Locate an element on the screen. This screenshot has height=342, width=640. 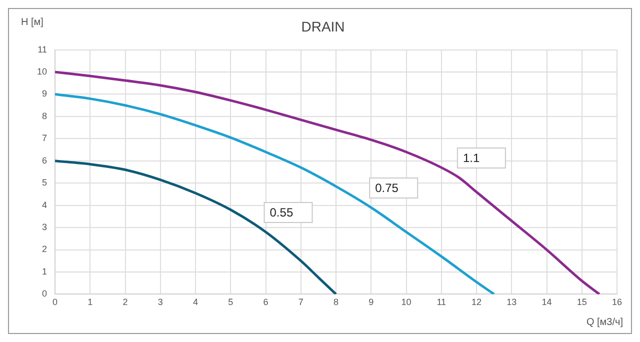
x-tick-label: 10 is located at coordinates (406, 302).